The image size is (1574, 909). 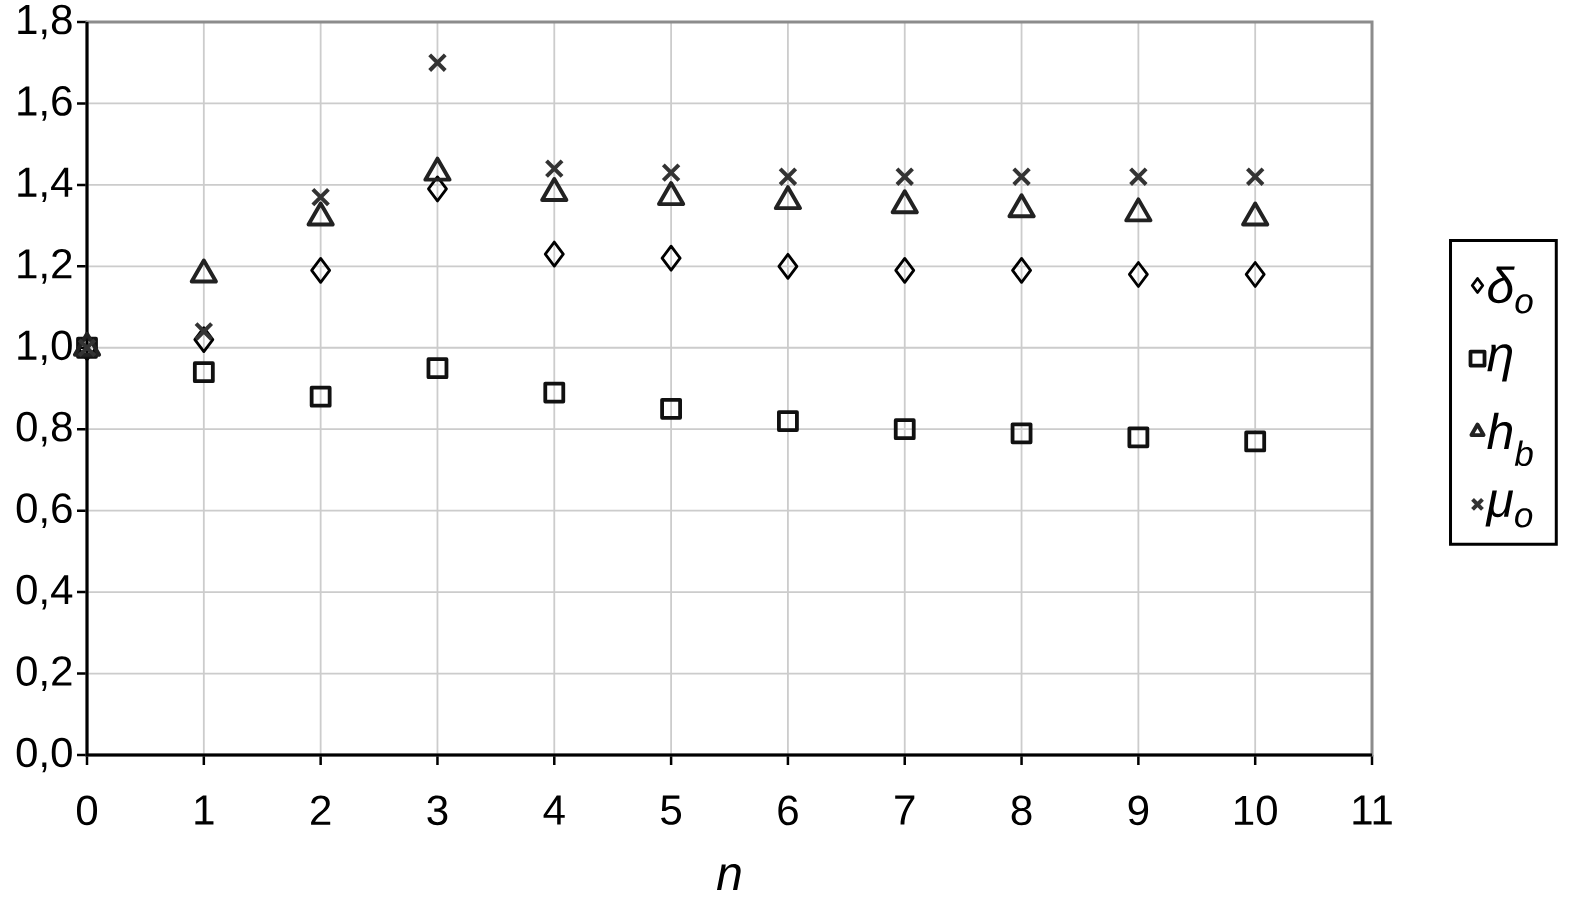 What do you see at coordinates (1256, 810) in the screenshot?
I see `x-tick-label: 10` at bounding box center [1256, 810].